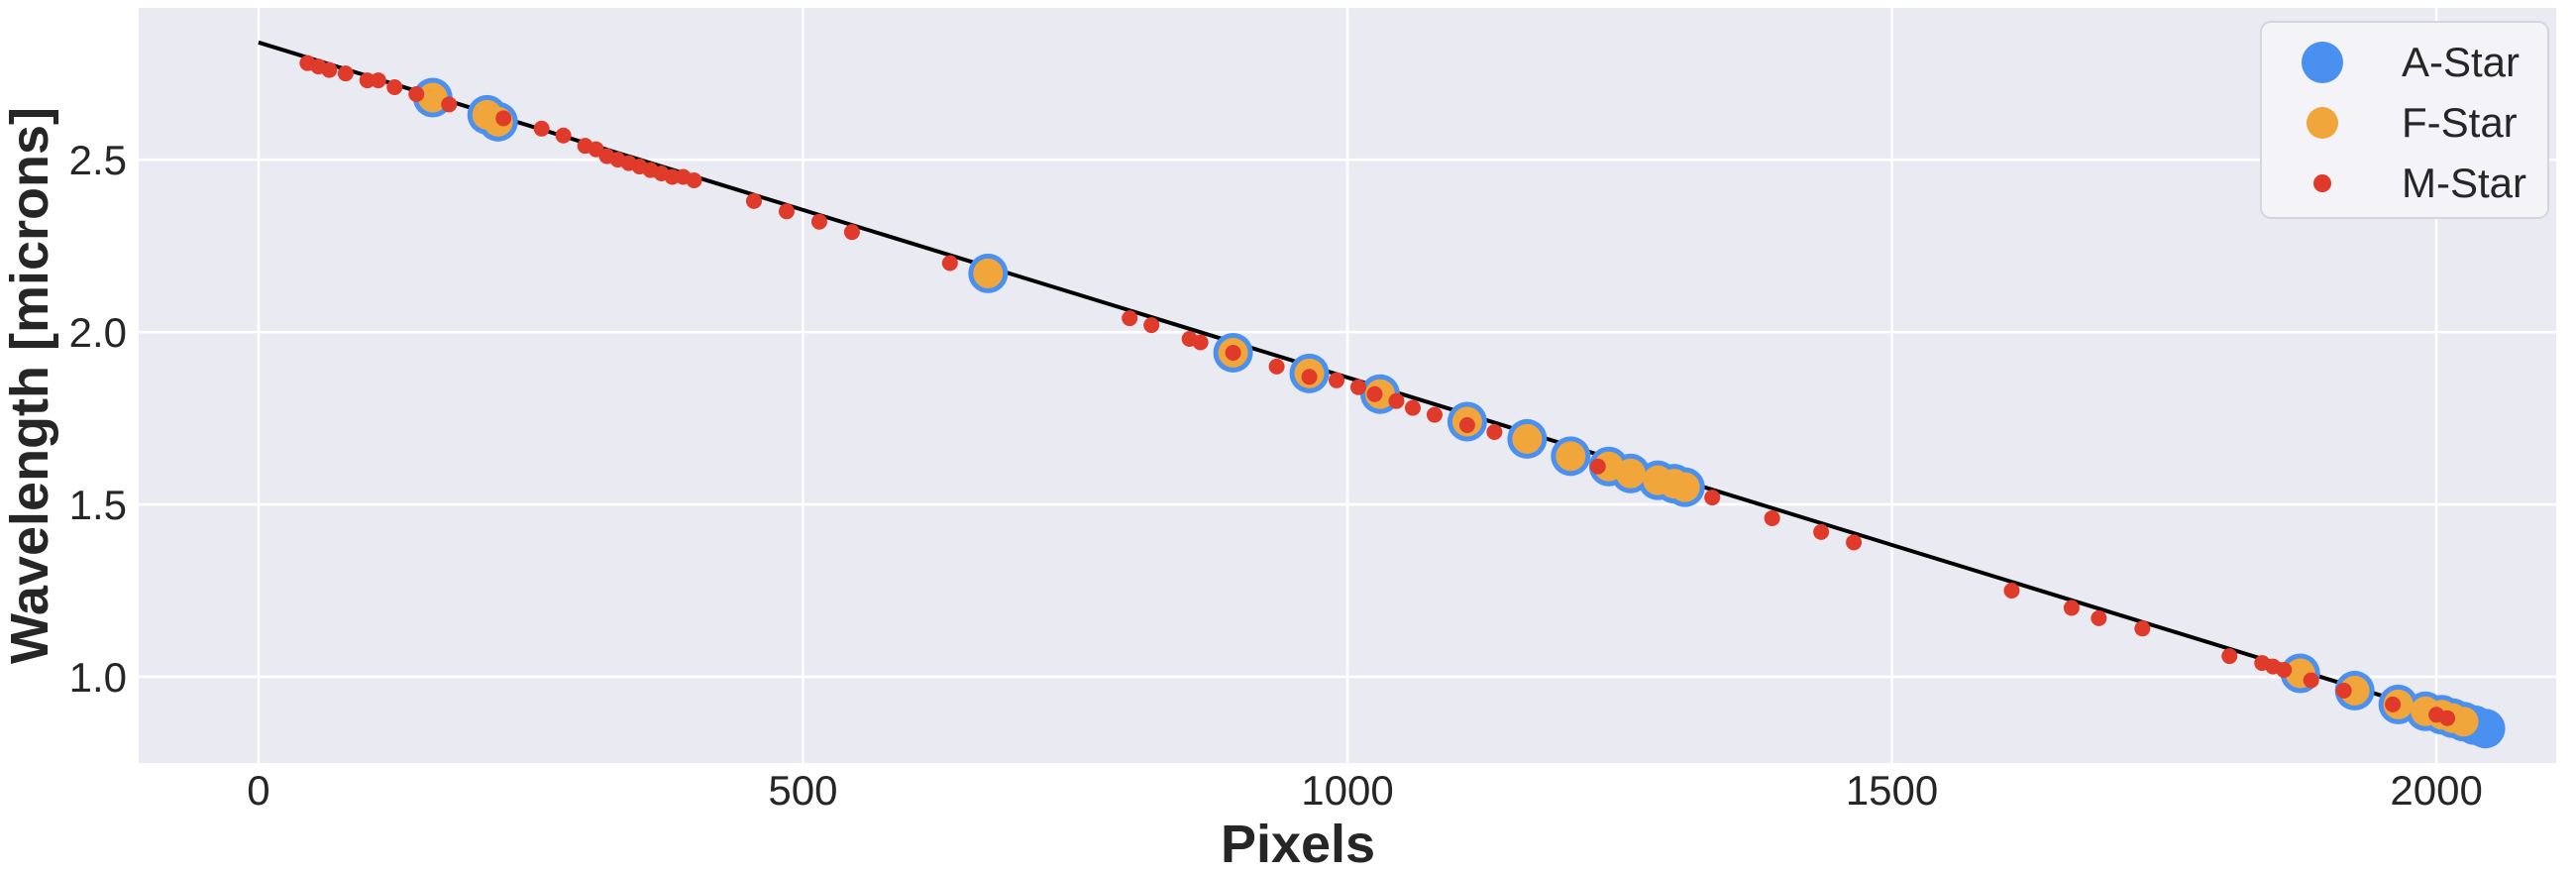 This screenshot has width=2576, height=874. I want to click on legend-label-m-star: M-Star, so click(2464, 183).